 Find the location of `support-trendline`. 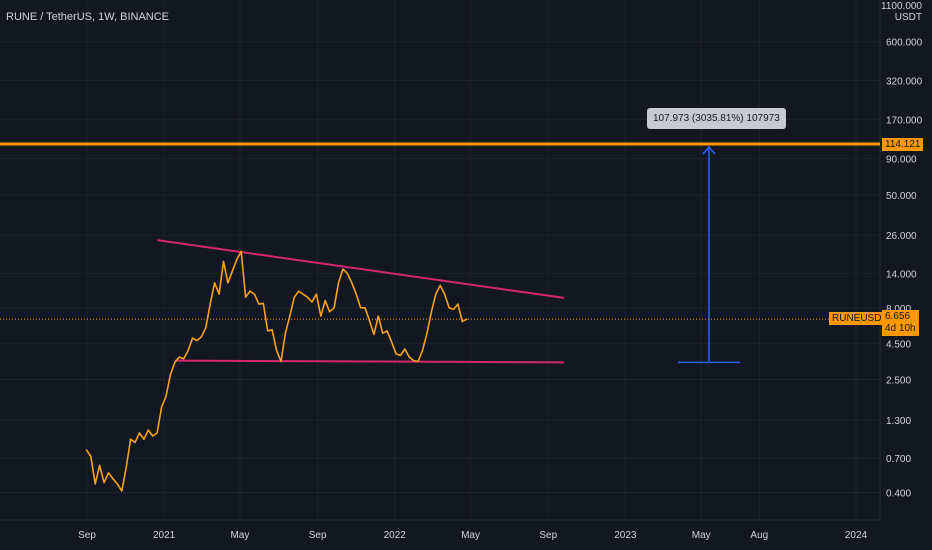

support-trendline is located at coordinates (369, 361).